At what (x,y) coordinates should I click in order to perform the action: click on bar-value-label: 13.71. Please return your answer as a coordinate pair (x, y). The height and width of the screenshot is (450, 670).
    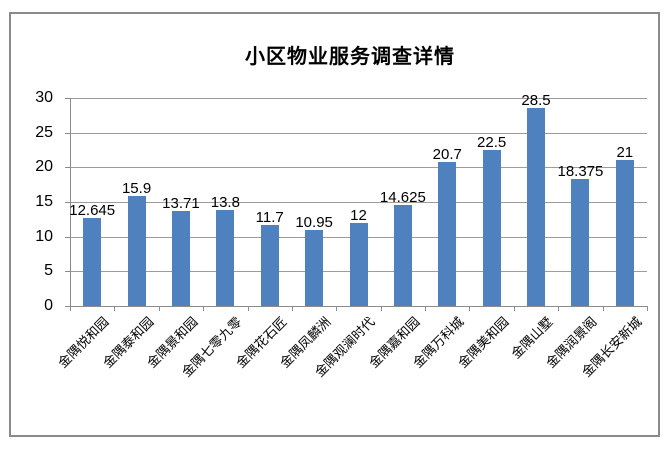
    Looking at the image, I should click on (181, 203).